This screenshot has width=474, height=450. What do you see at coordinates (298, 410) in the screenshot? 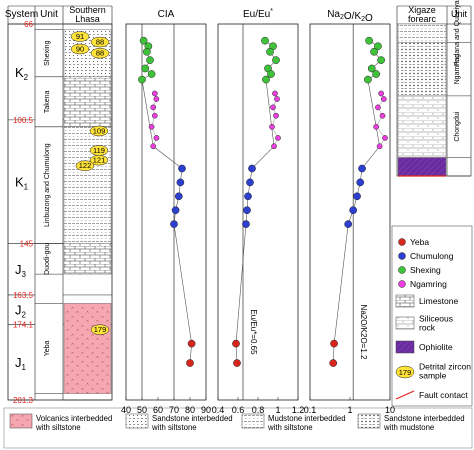
I see `x-tick-label: 1.2` at bounding box center [298, 410].